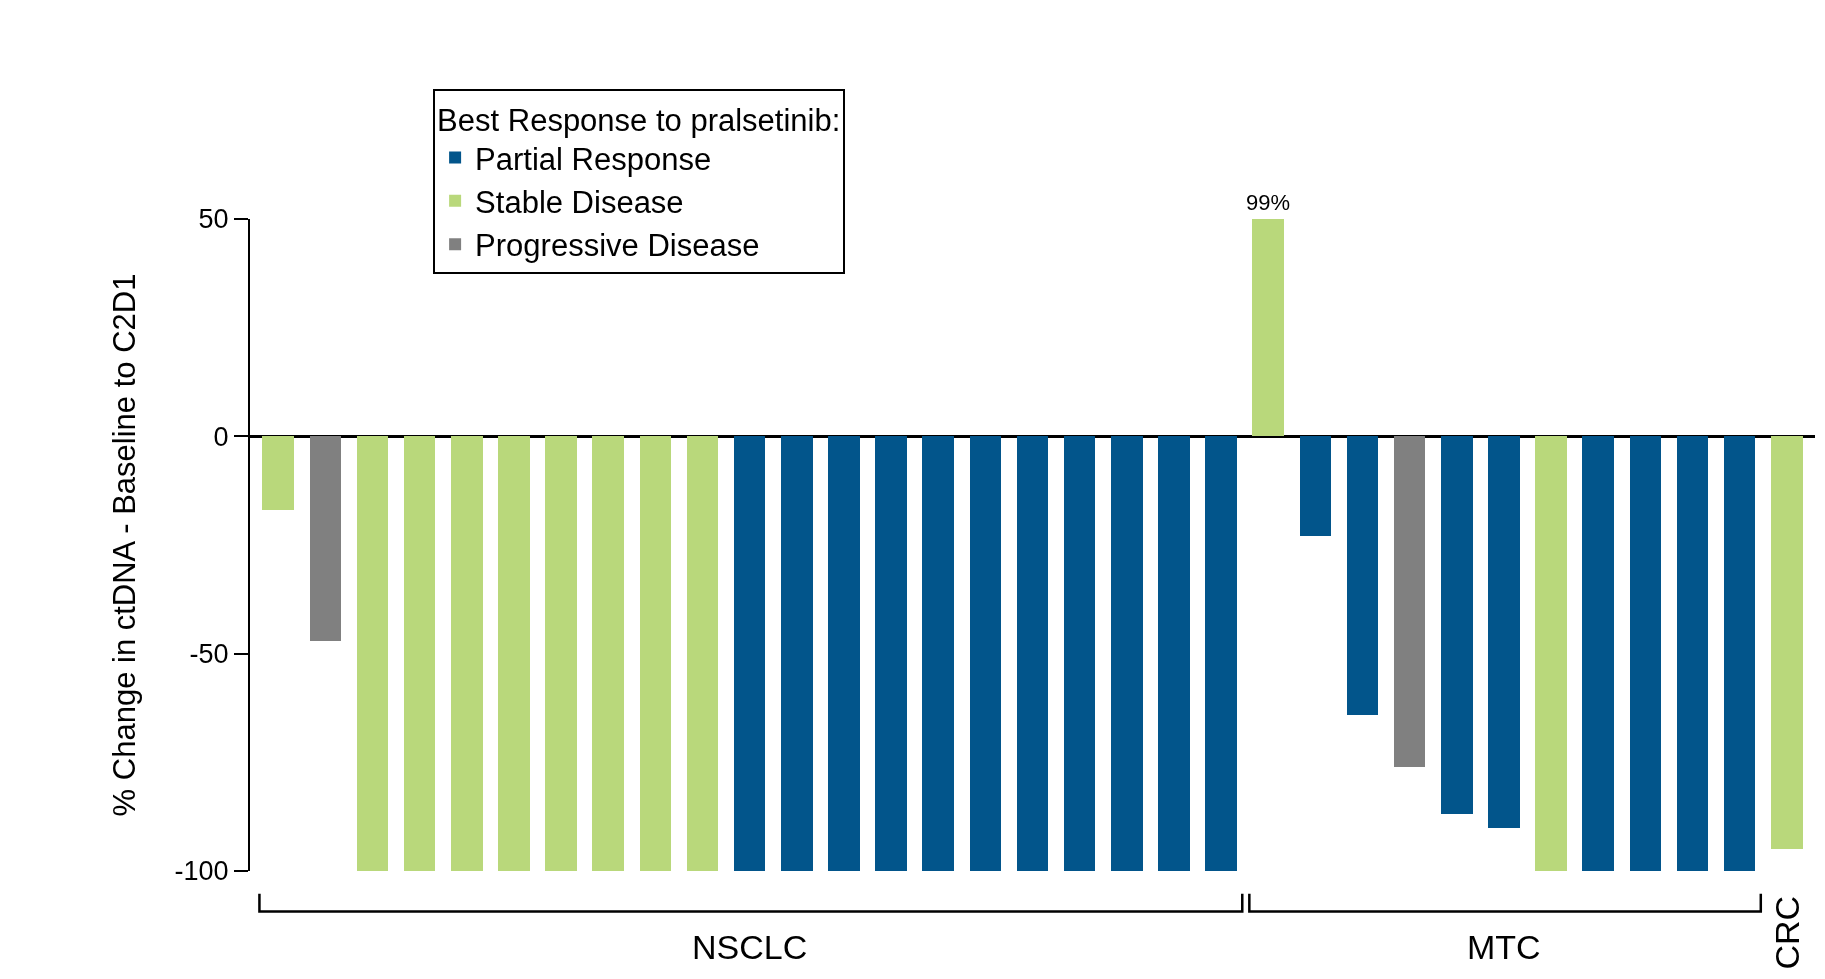 Image resolution: width=1825 pixels, height=979 pixels. What do you see at coordinates (593, 159) in the screenshot?
I see `legend-label: Partial Response` at bounding box center [593, 159].